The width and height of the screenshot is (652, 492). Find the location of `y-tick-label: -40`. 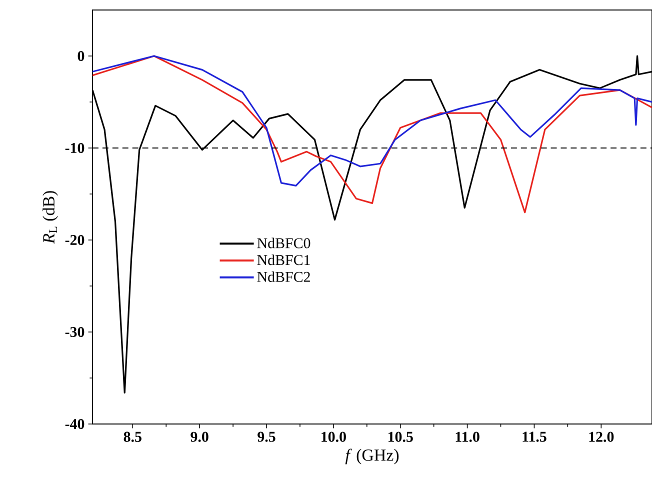

y-tick-label: -40 is located at coordinates (74, 424).